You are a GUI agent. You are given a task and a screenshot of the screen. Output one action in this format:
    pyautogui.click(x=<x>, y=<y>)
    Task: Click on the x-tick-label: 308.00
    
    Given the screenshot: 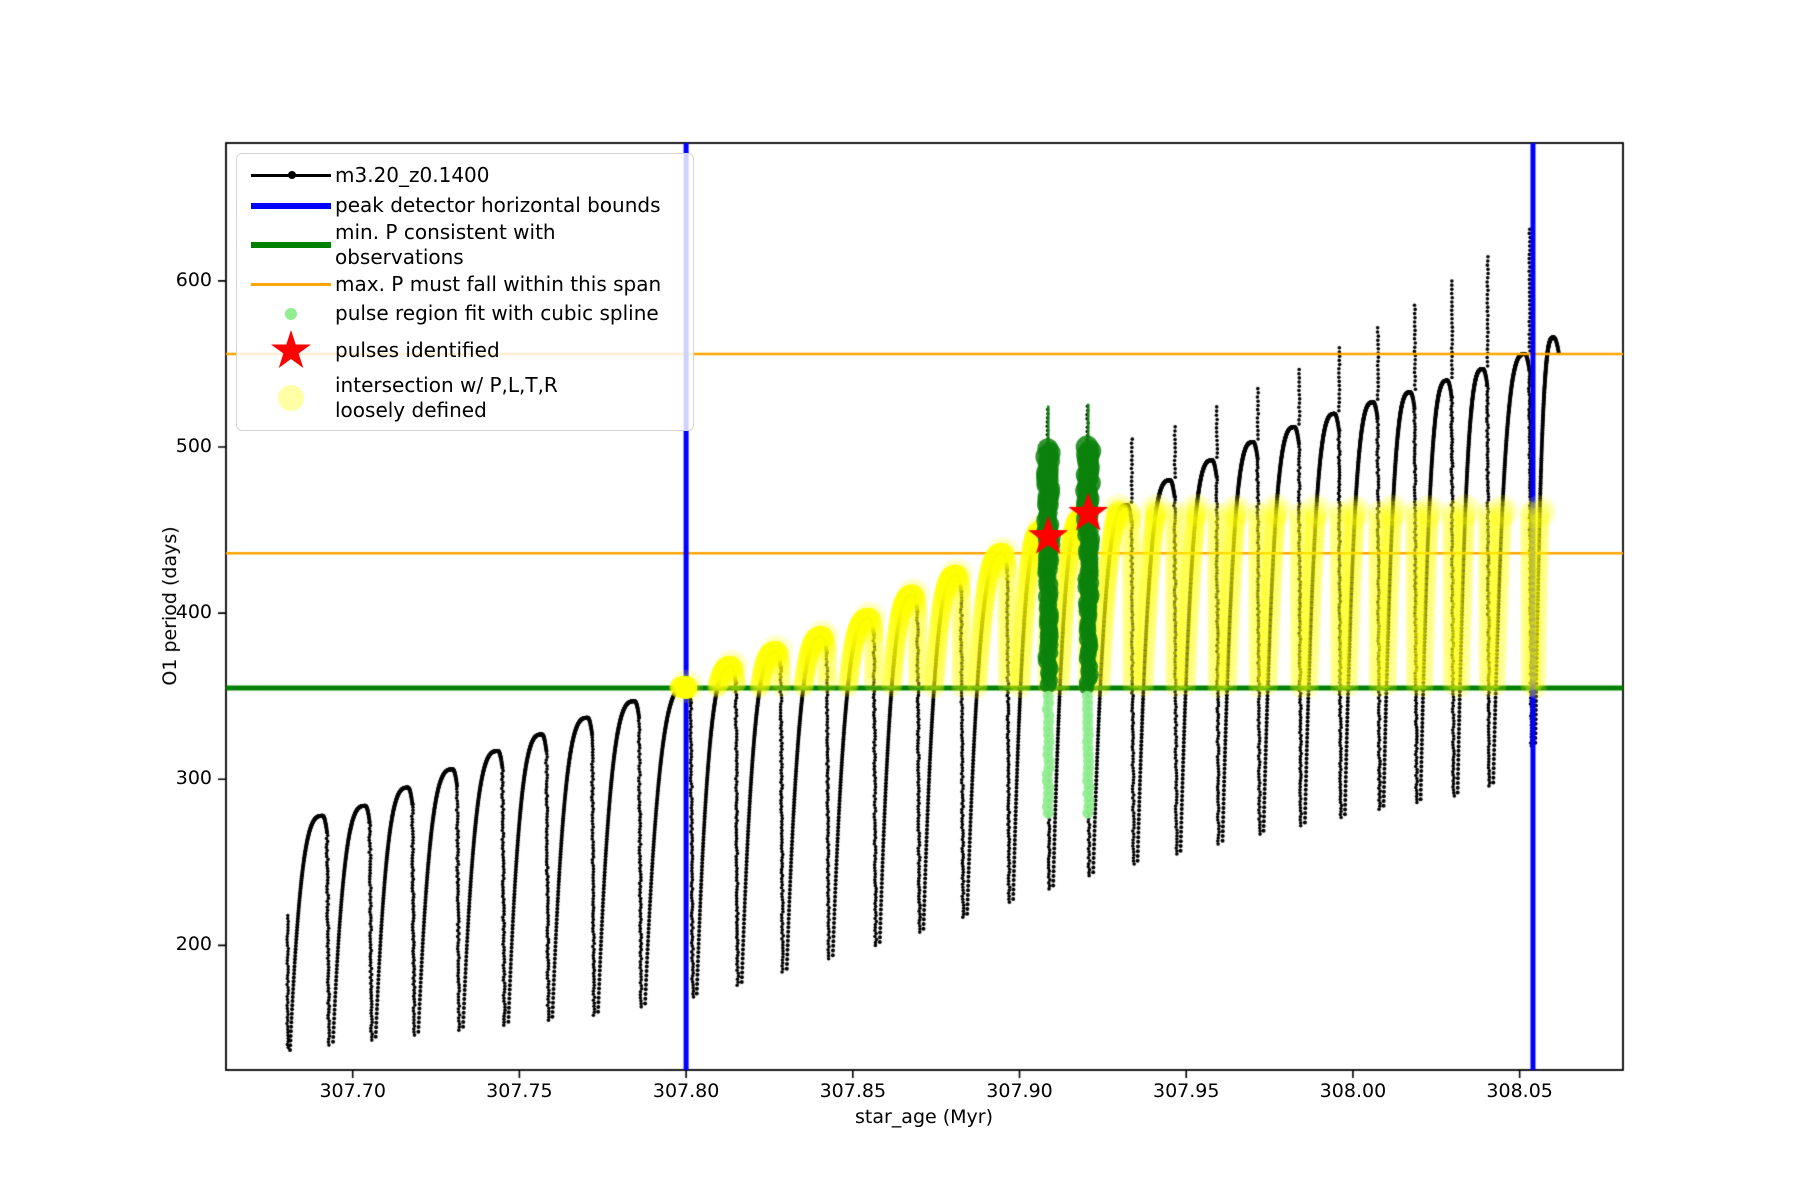 What is the action you would take?
    pyautogui.click(x=1353, y=1091)
    